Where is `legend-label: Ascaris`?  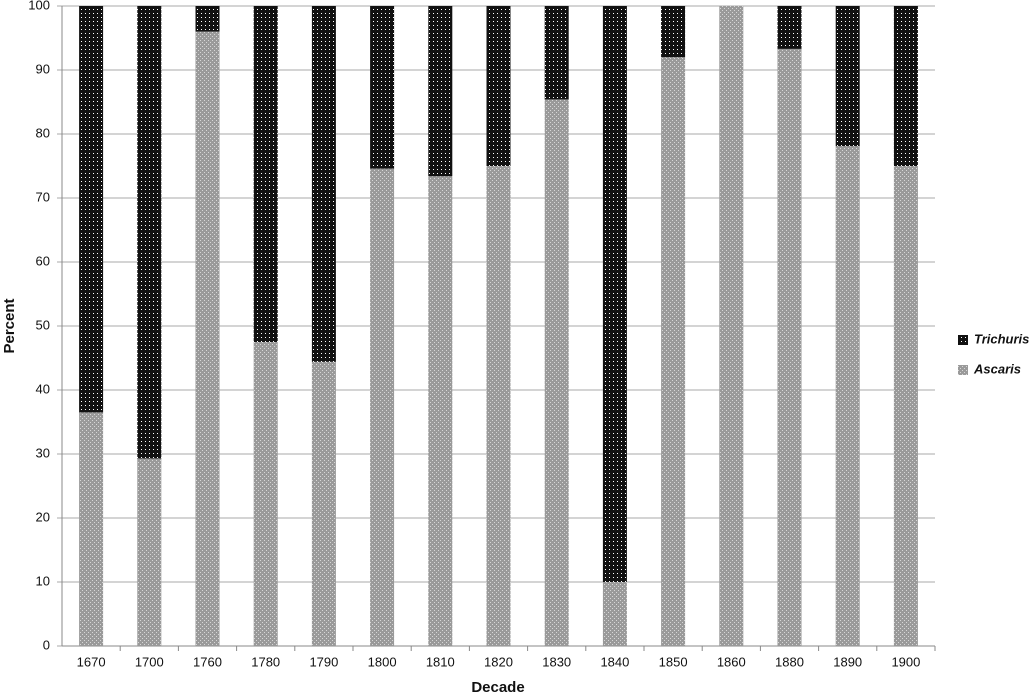 legend-label: Ascaris is located at coordinates (997, 368).